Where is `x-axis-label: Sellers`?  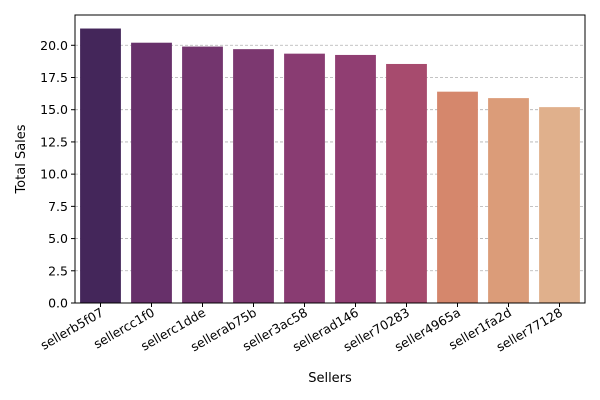 x-axis-label: Sellers is located at coordinates (330, 378).